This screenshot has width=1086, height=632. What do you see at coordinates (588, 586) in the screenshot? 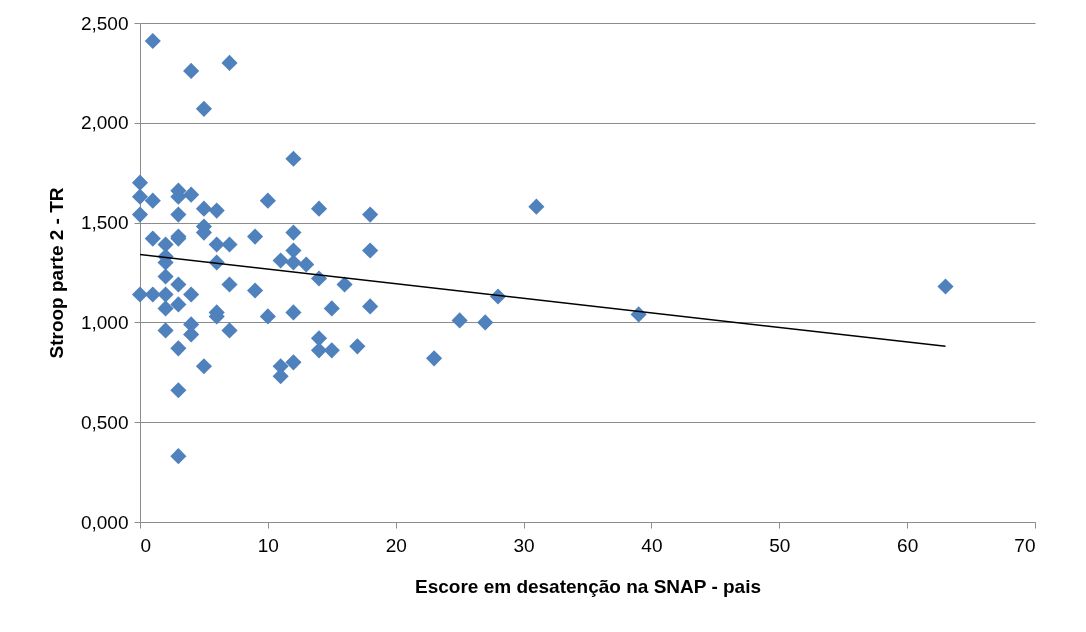
I see `x-axis-title: Escore em desatenção na SNAP - pais` at bounding box center [588, 586].